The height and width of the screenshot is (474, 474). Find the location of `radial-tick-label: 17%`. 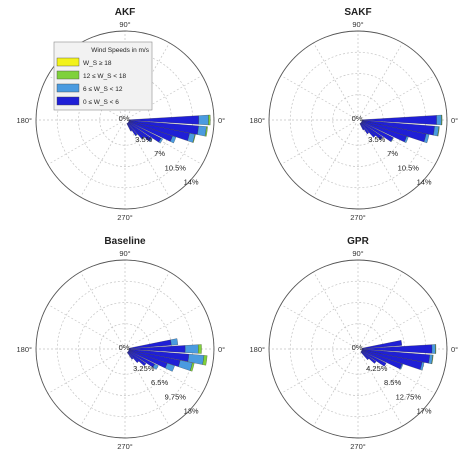

radial-tick-label: 17% is located at coordinates (424, 411).